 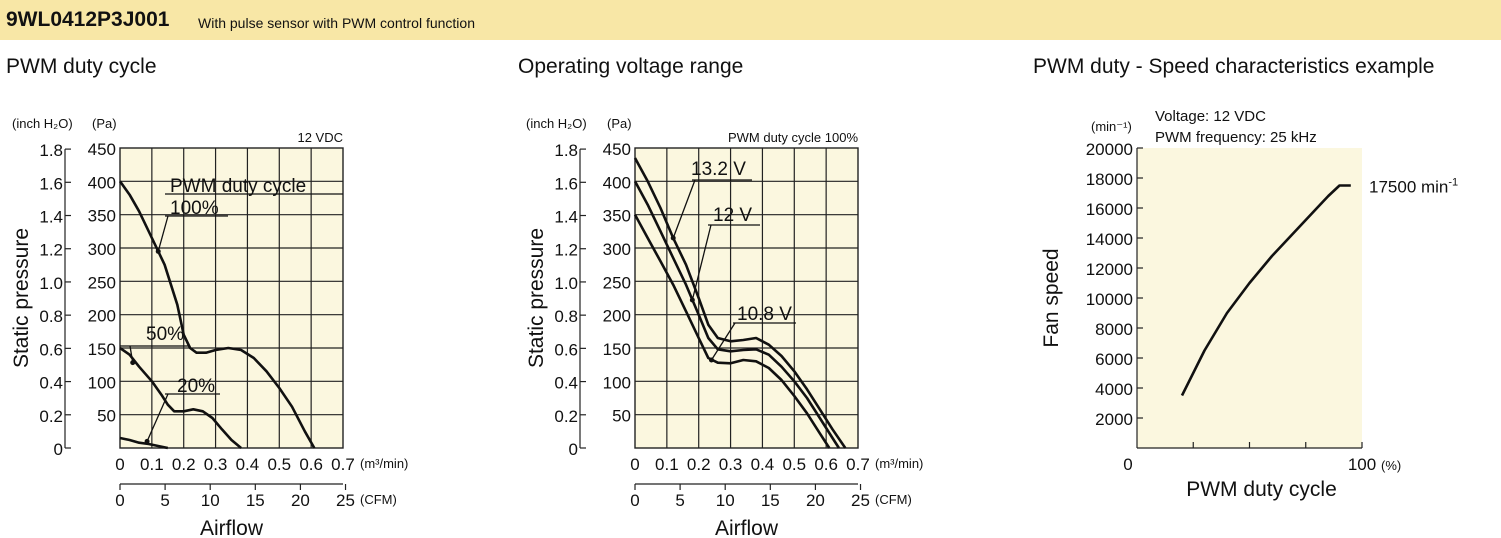 What do you see at coordinates (1109, 239) in the screenshot?
I see `y-tick-label: 14000` at bounding box center [1109, 239].